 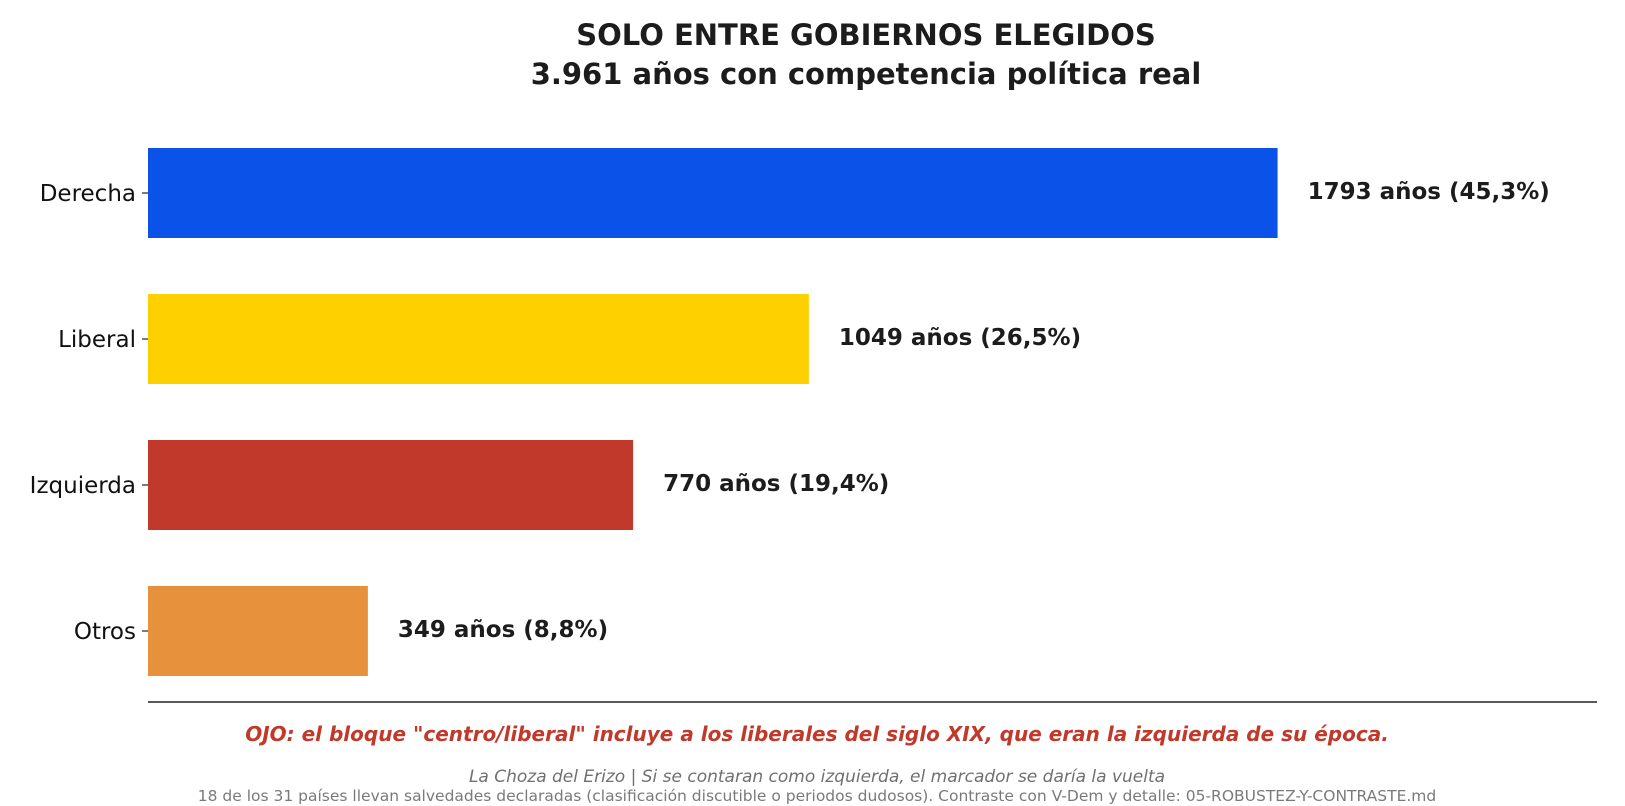 I want to click on value-label-izquierda: 770 años (19,4%), so click(x=776, y=484).